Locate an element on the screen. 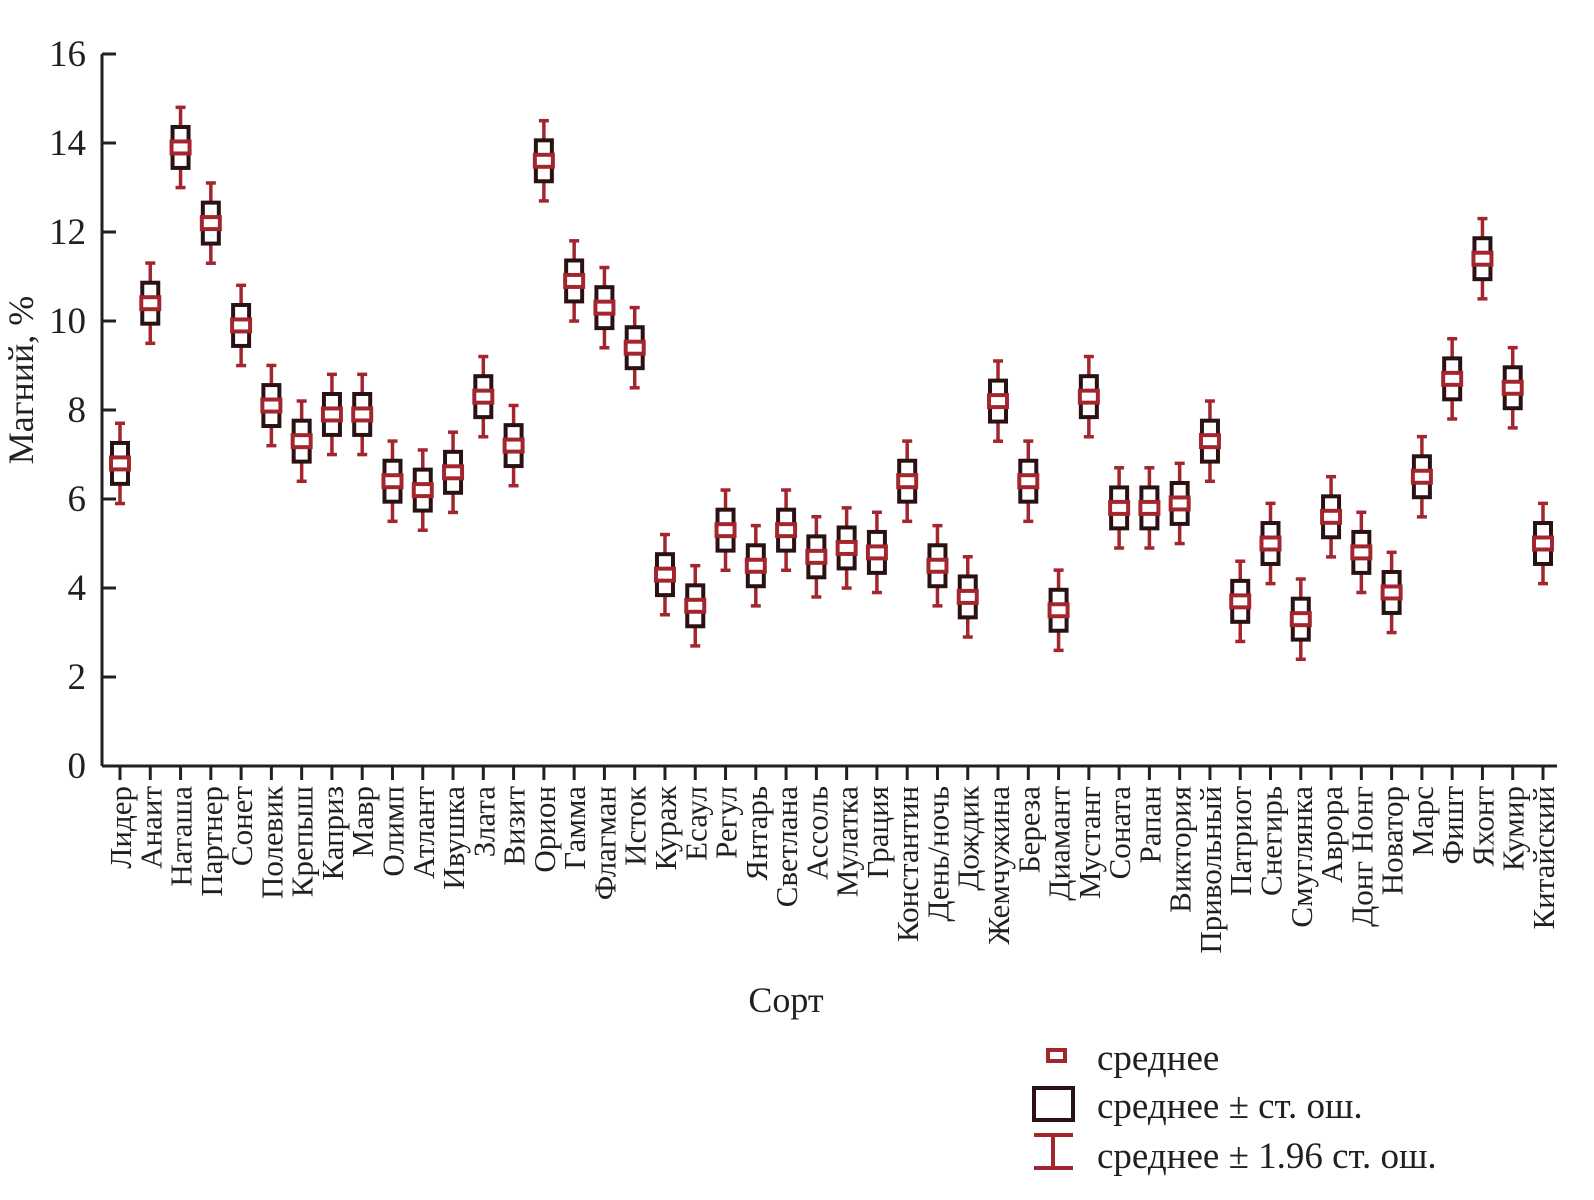  y-tick-label: 12 is located at coordinates (67, 232).